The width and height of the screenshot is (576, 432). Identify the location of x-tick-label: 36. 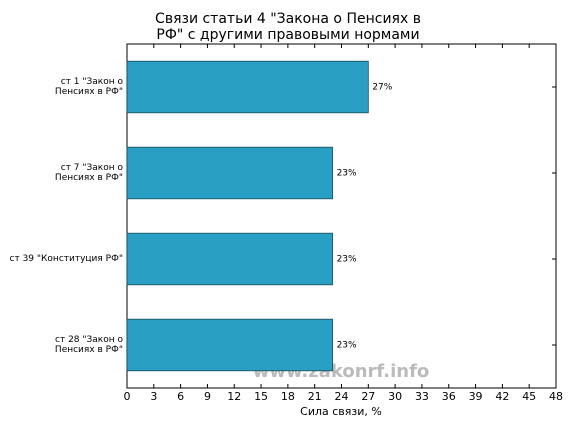
(449, 396).